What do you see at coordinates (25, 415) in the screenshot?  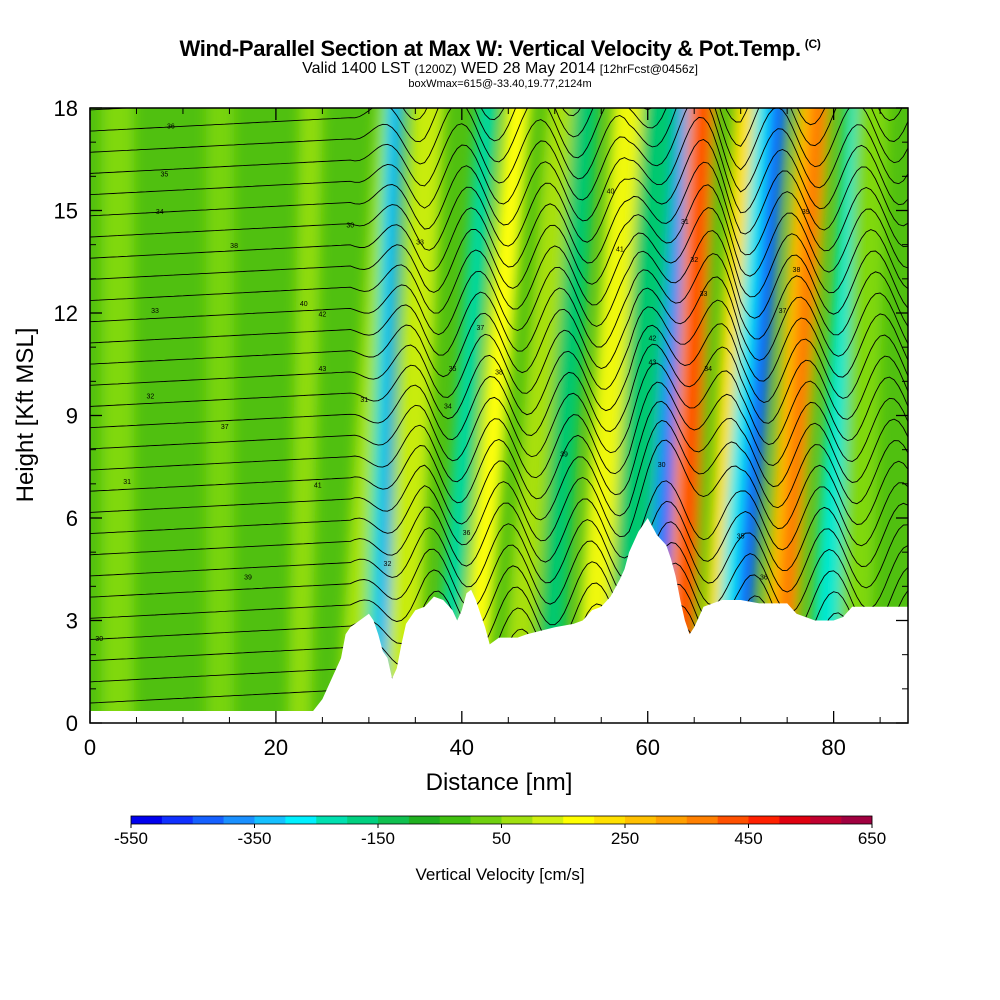 I see `y-axis-title: Height [Kft MSL]` at bounding box center [25, 415].